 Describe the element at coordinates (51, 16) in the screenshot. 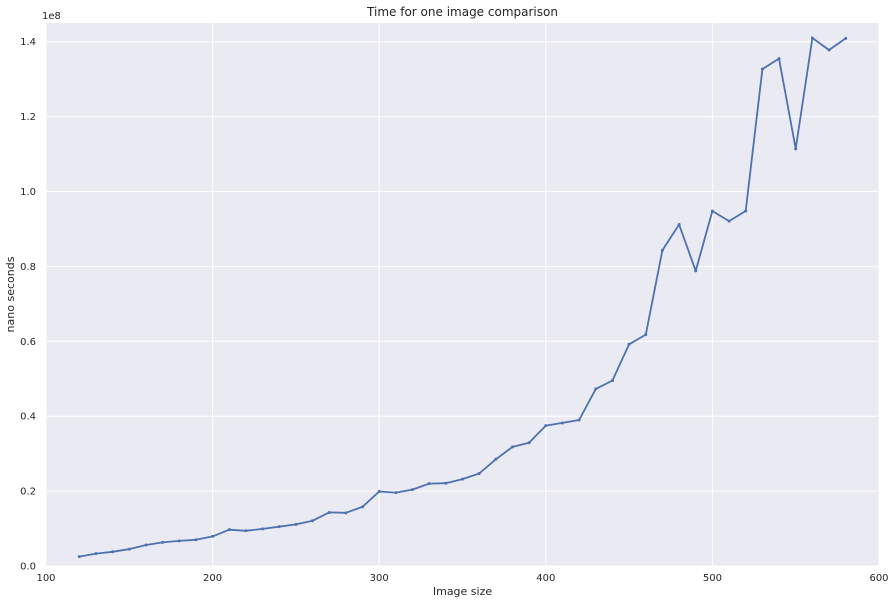

I see `y-axis-offset-label: 1e8` at that location.